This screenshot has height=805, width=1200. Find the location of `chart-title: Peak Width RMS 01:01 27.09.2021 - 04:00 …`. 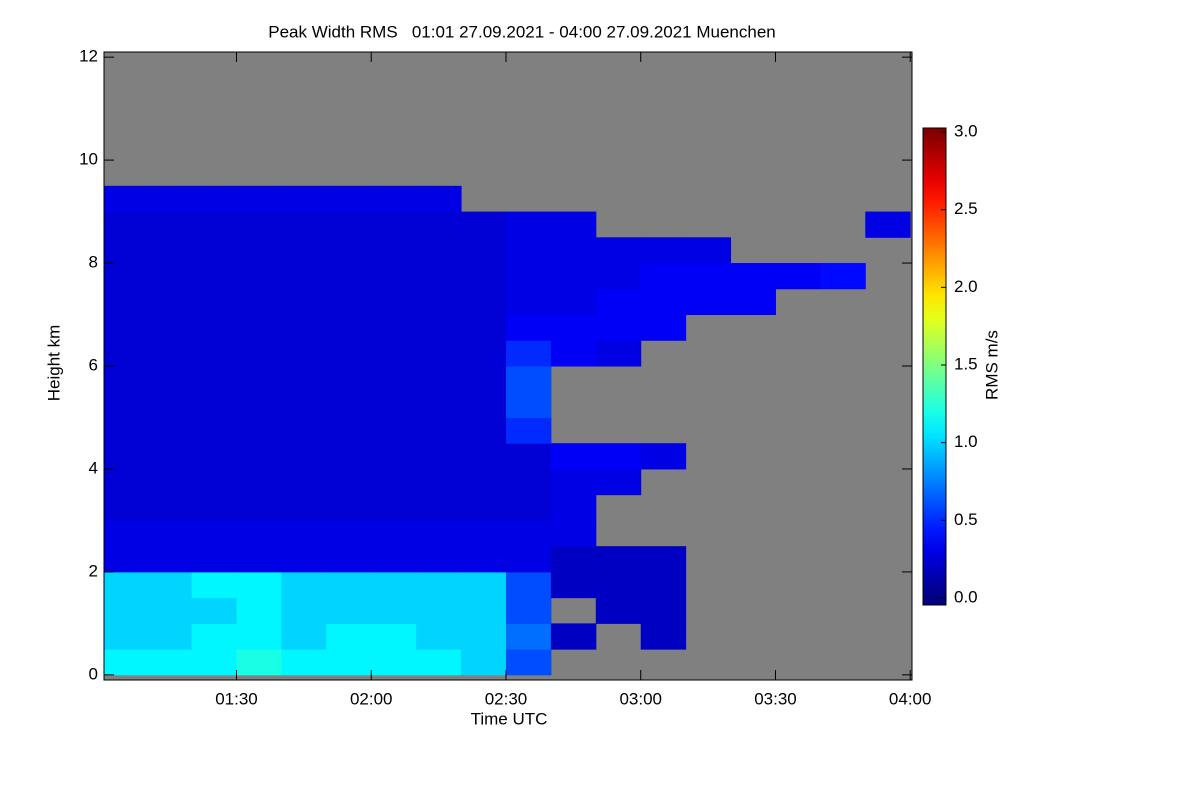

chart-title: Peak Width RMS 01:01 27.09.2021 - 04:00 … is located at coordinates (522, 31).